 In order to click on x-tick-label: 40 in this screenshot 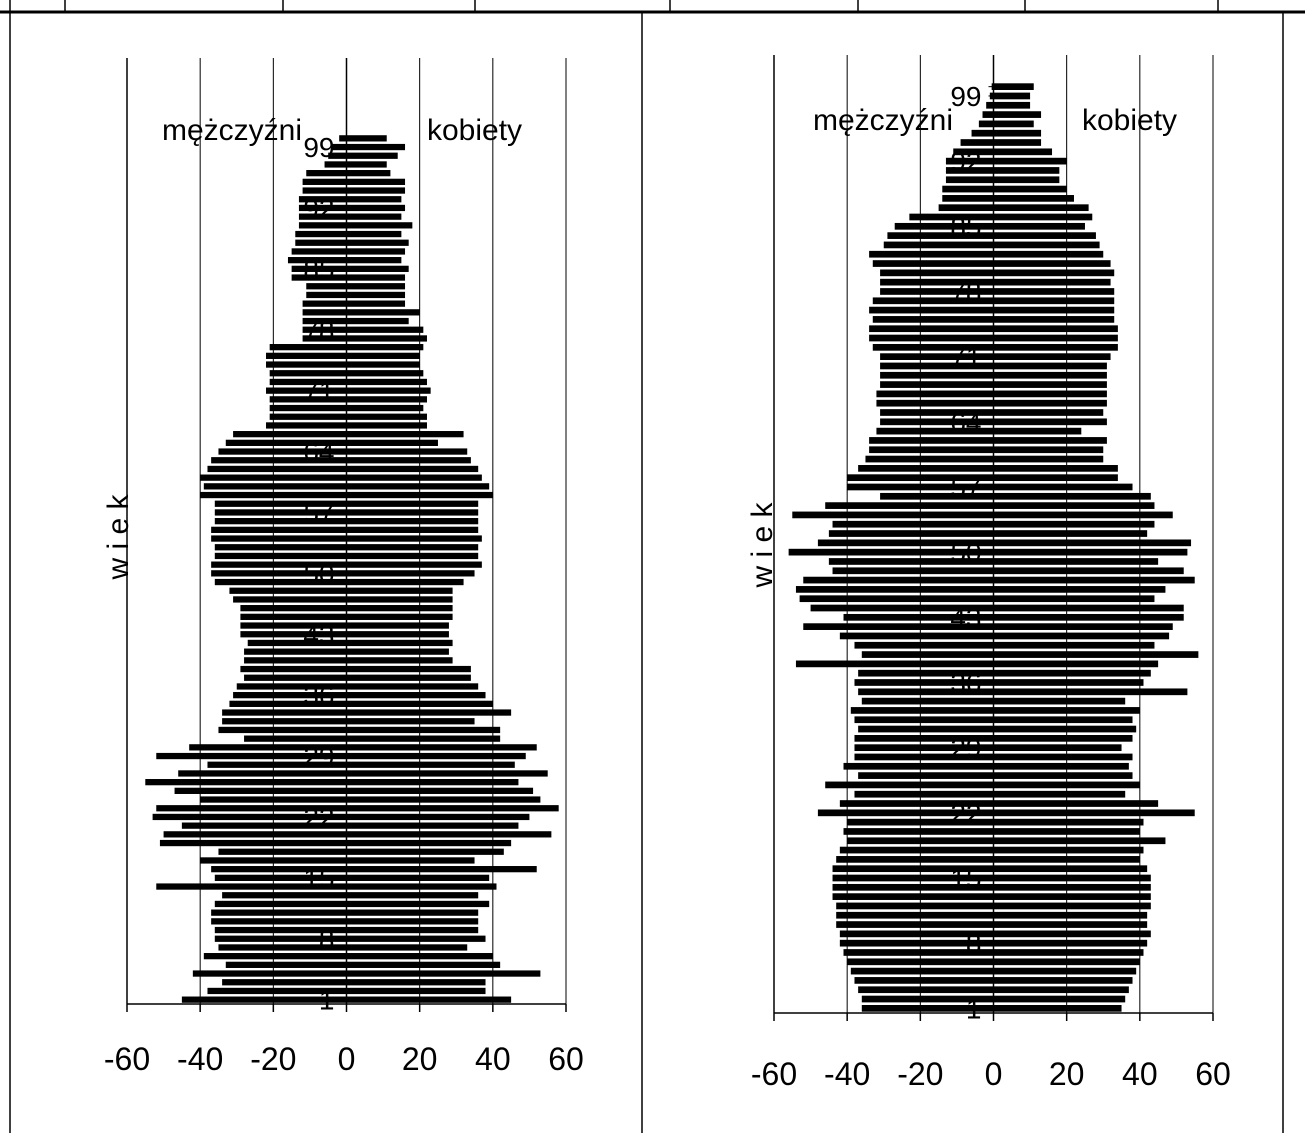, I will do `click(1140, 1074)`.